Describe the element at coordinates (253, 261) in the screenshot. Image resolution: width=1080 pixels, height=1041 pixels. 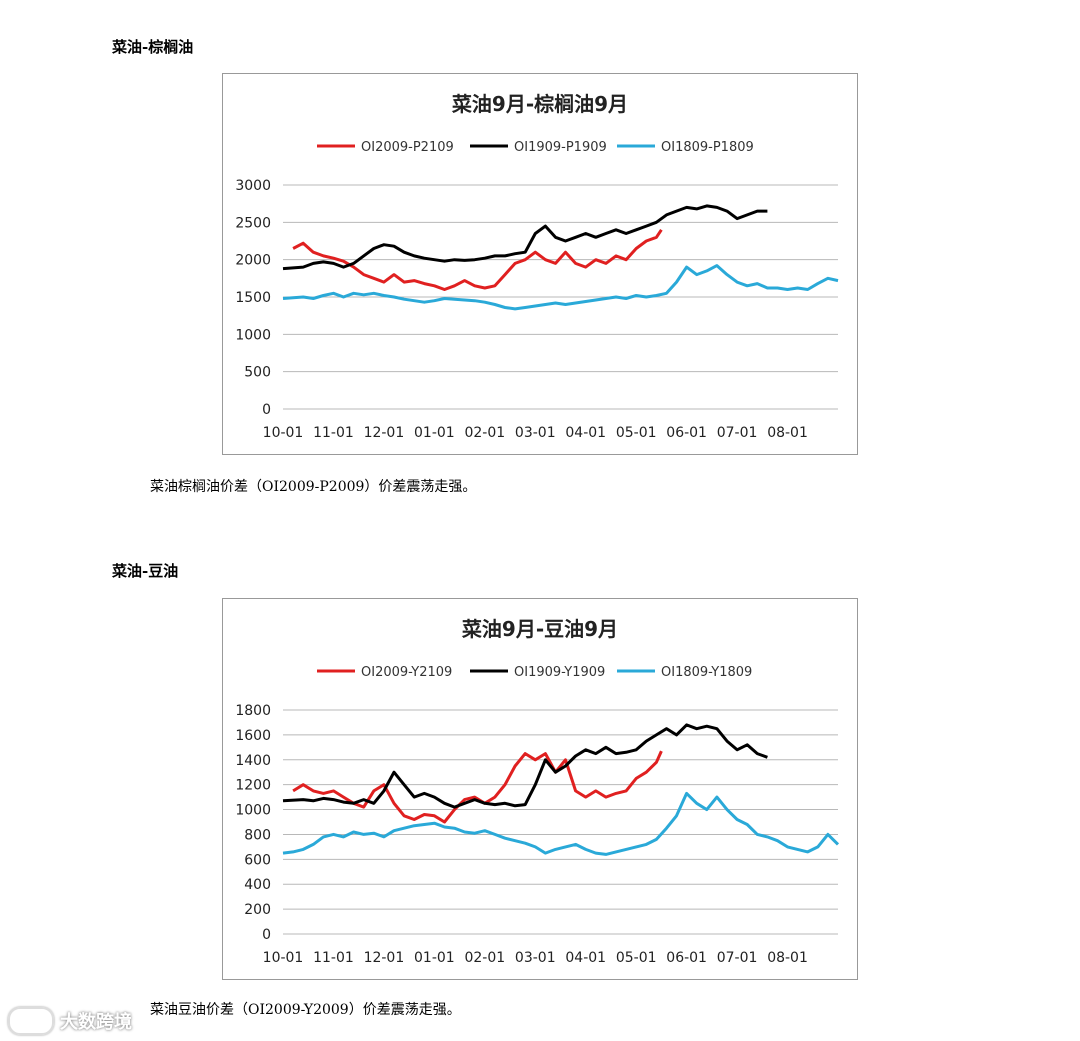
I see `y-tick-label: 2000` at that location.